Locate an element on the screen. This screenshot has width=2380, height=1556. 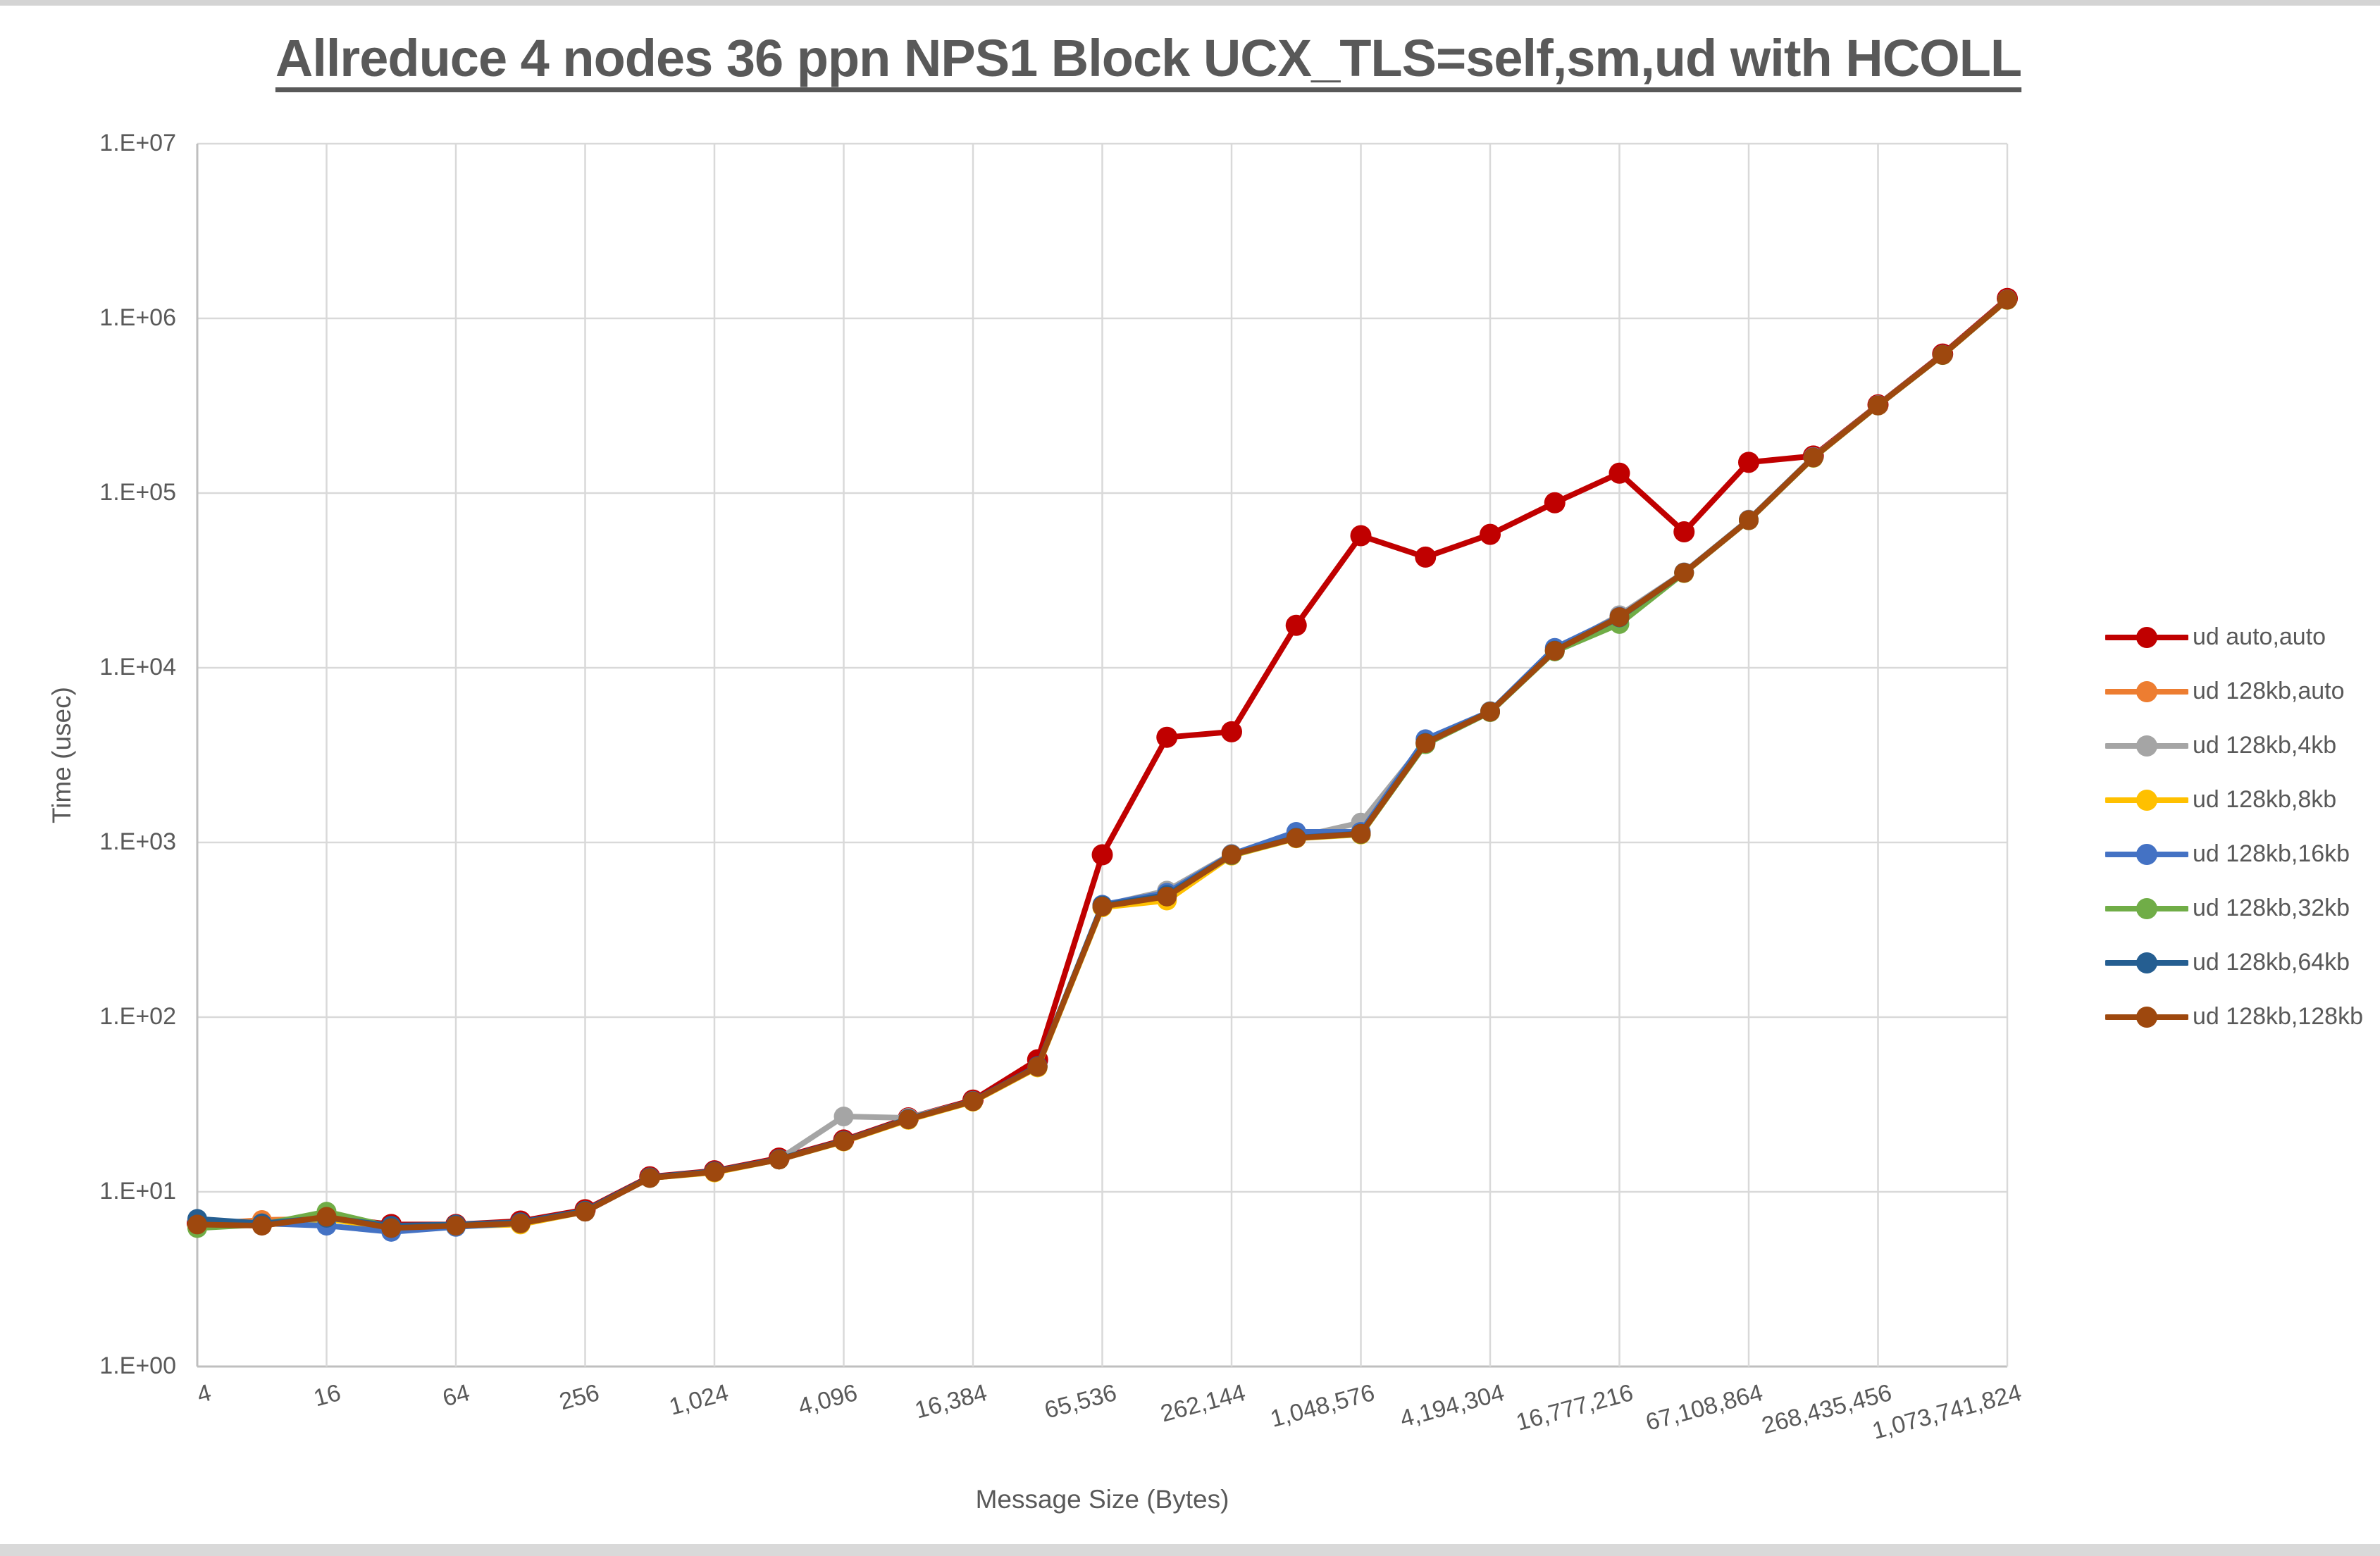
window-bottom-edge is located at coordinates (1190, 1550).